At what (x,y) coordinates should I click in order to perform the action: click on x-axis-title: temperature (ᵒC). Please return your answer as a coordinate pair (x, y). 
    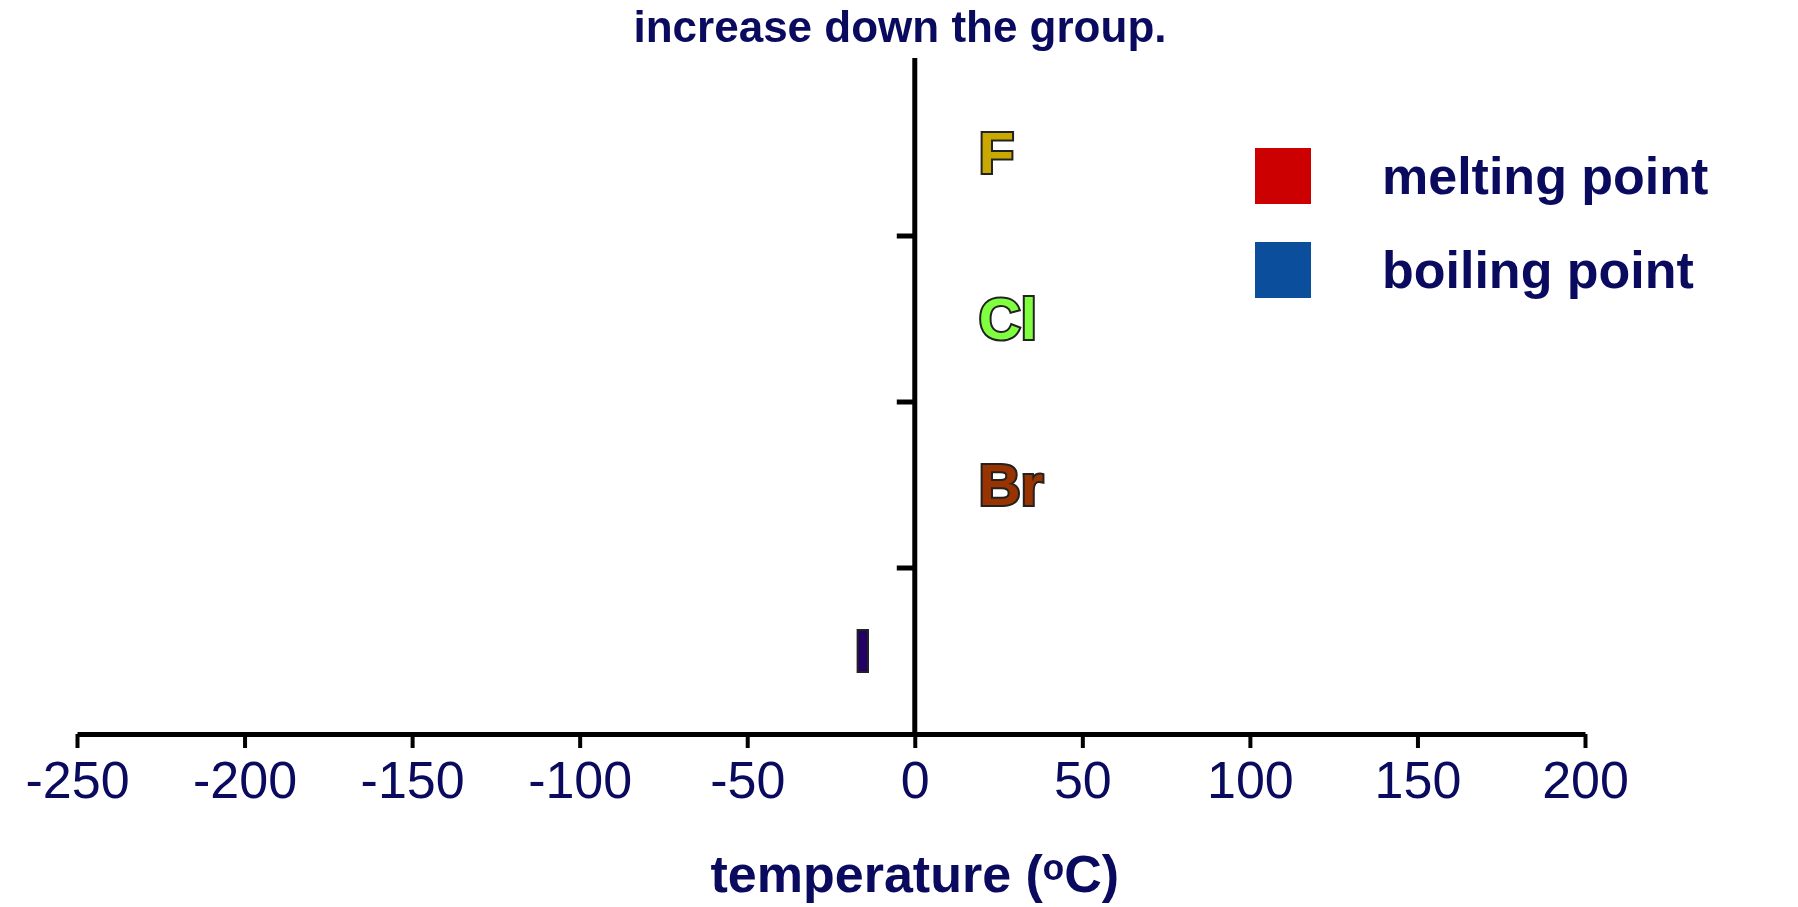
    Looking at the image, I should click on (915, 874).